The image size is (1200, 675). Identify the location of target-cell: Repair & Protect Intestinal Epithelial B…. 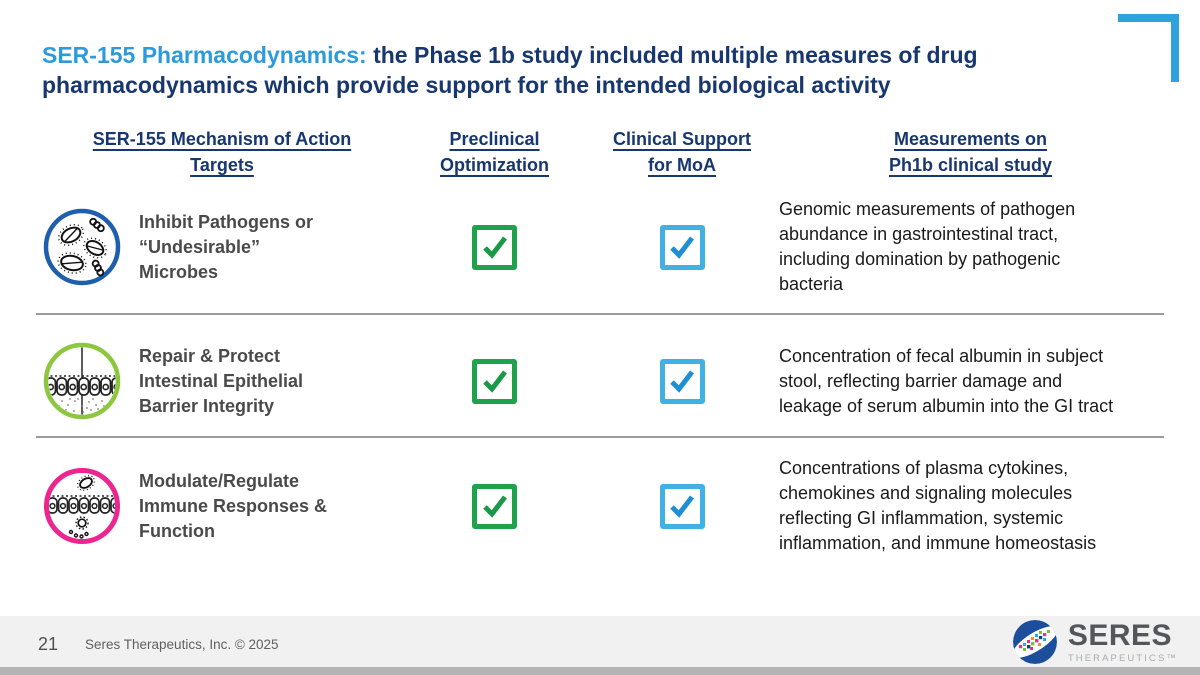
(222, 381).